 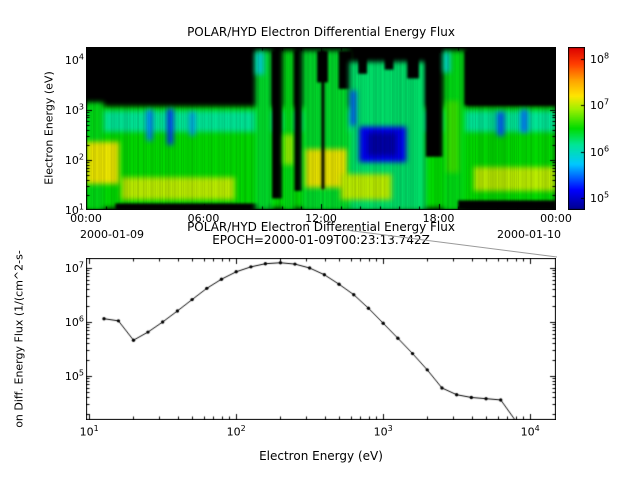 What do you see at coordinates (600, 105) in the screenshot?
I see `colorbar-tick-label: 10⁷` at bounding box center [600, 105].